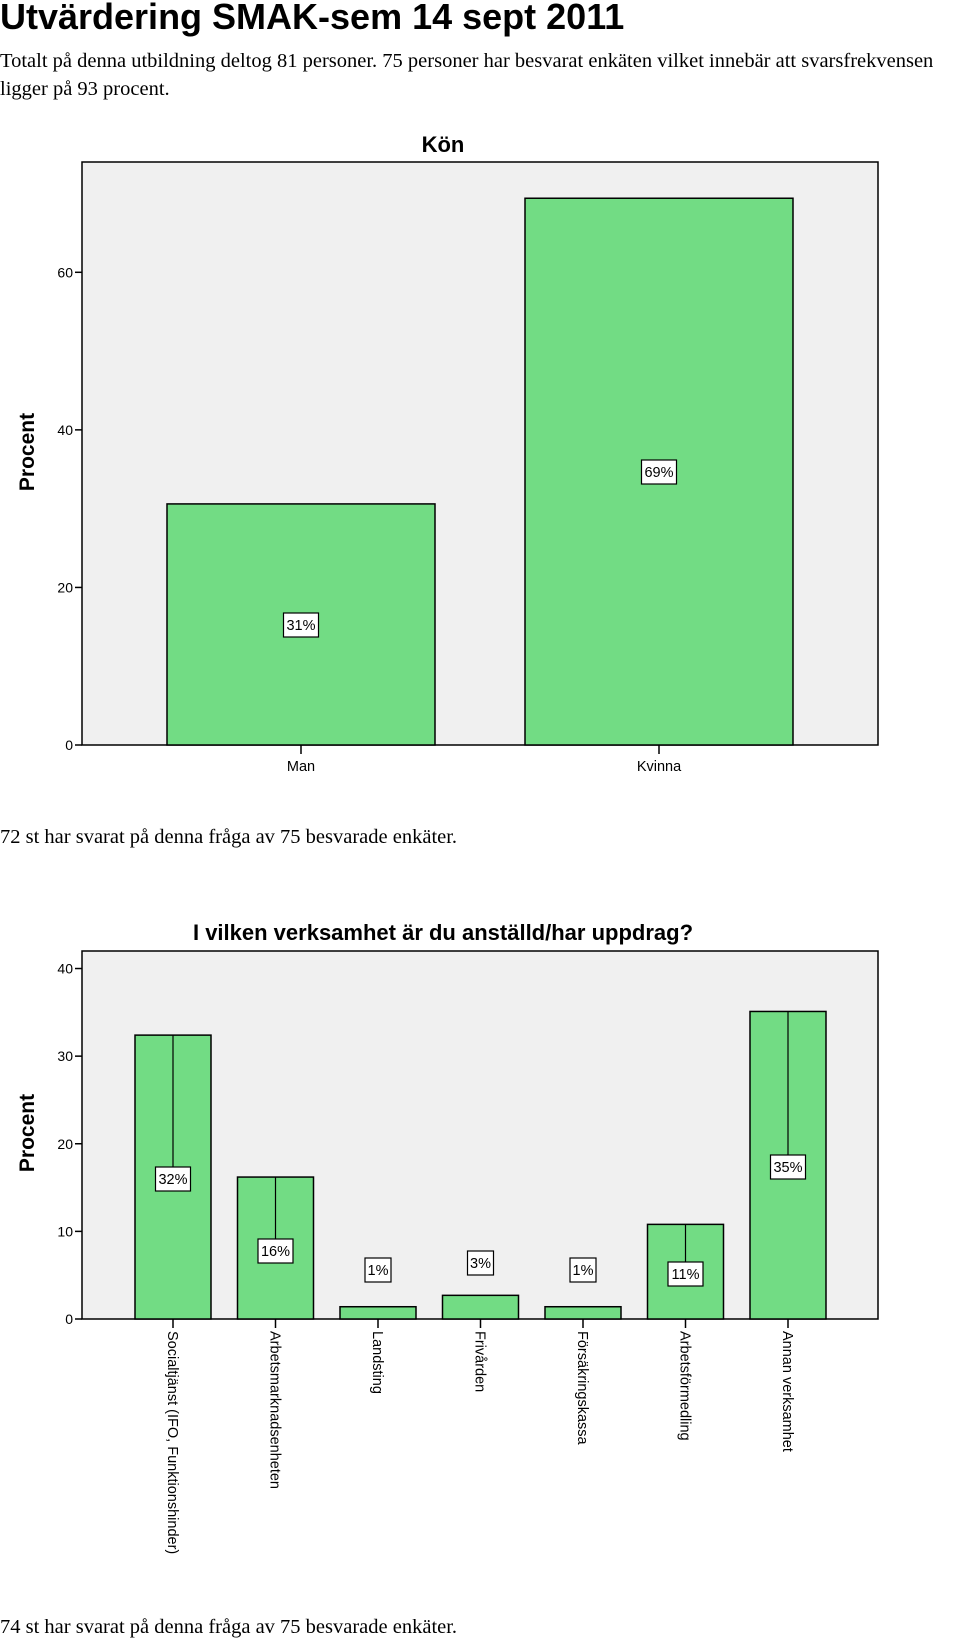 The height and width of the screenshot is (1641, 960). What do you see at coordinates (582, 1388) in the screenshot?
I see `category-label: Försäkringskassa` at bounding box center [582, 1388].